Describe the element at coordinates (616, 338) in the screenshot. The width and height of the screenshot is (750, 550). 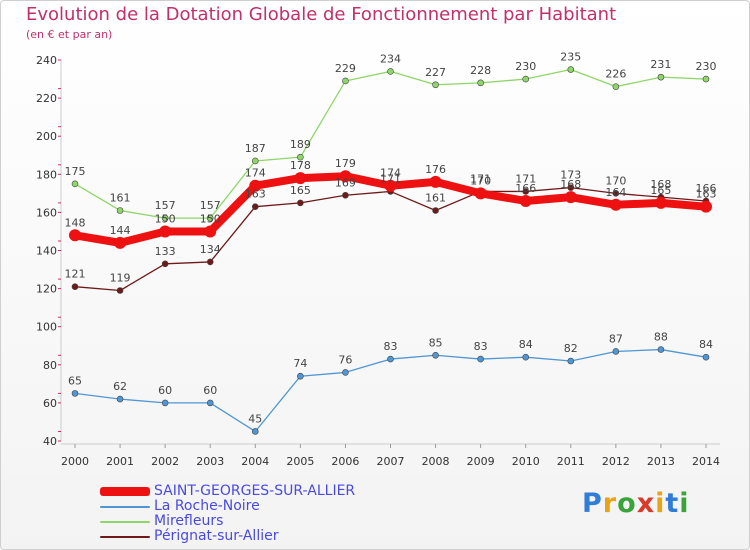
I see `data-label: 87` at that location.